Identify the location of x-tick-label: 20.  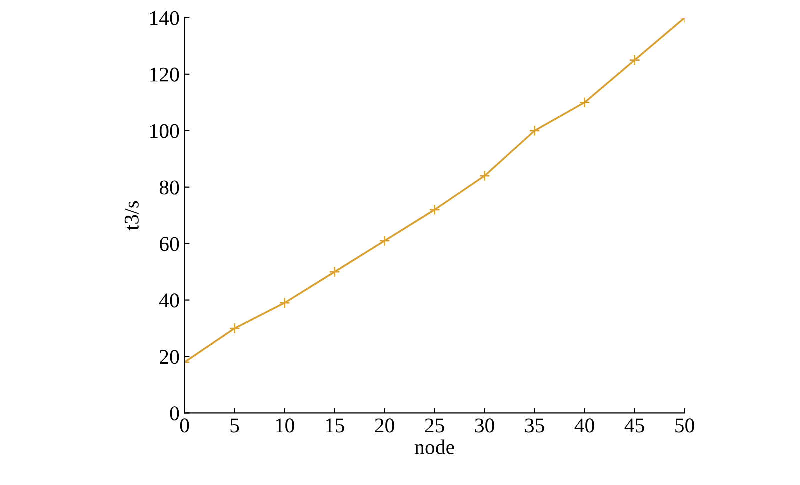
(384, 425).